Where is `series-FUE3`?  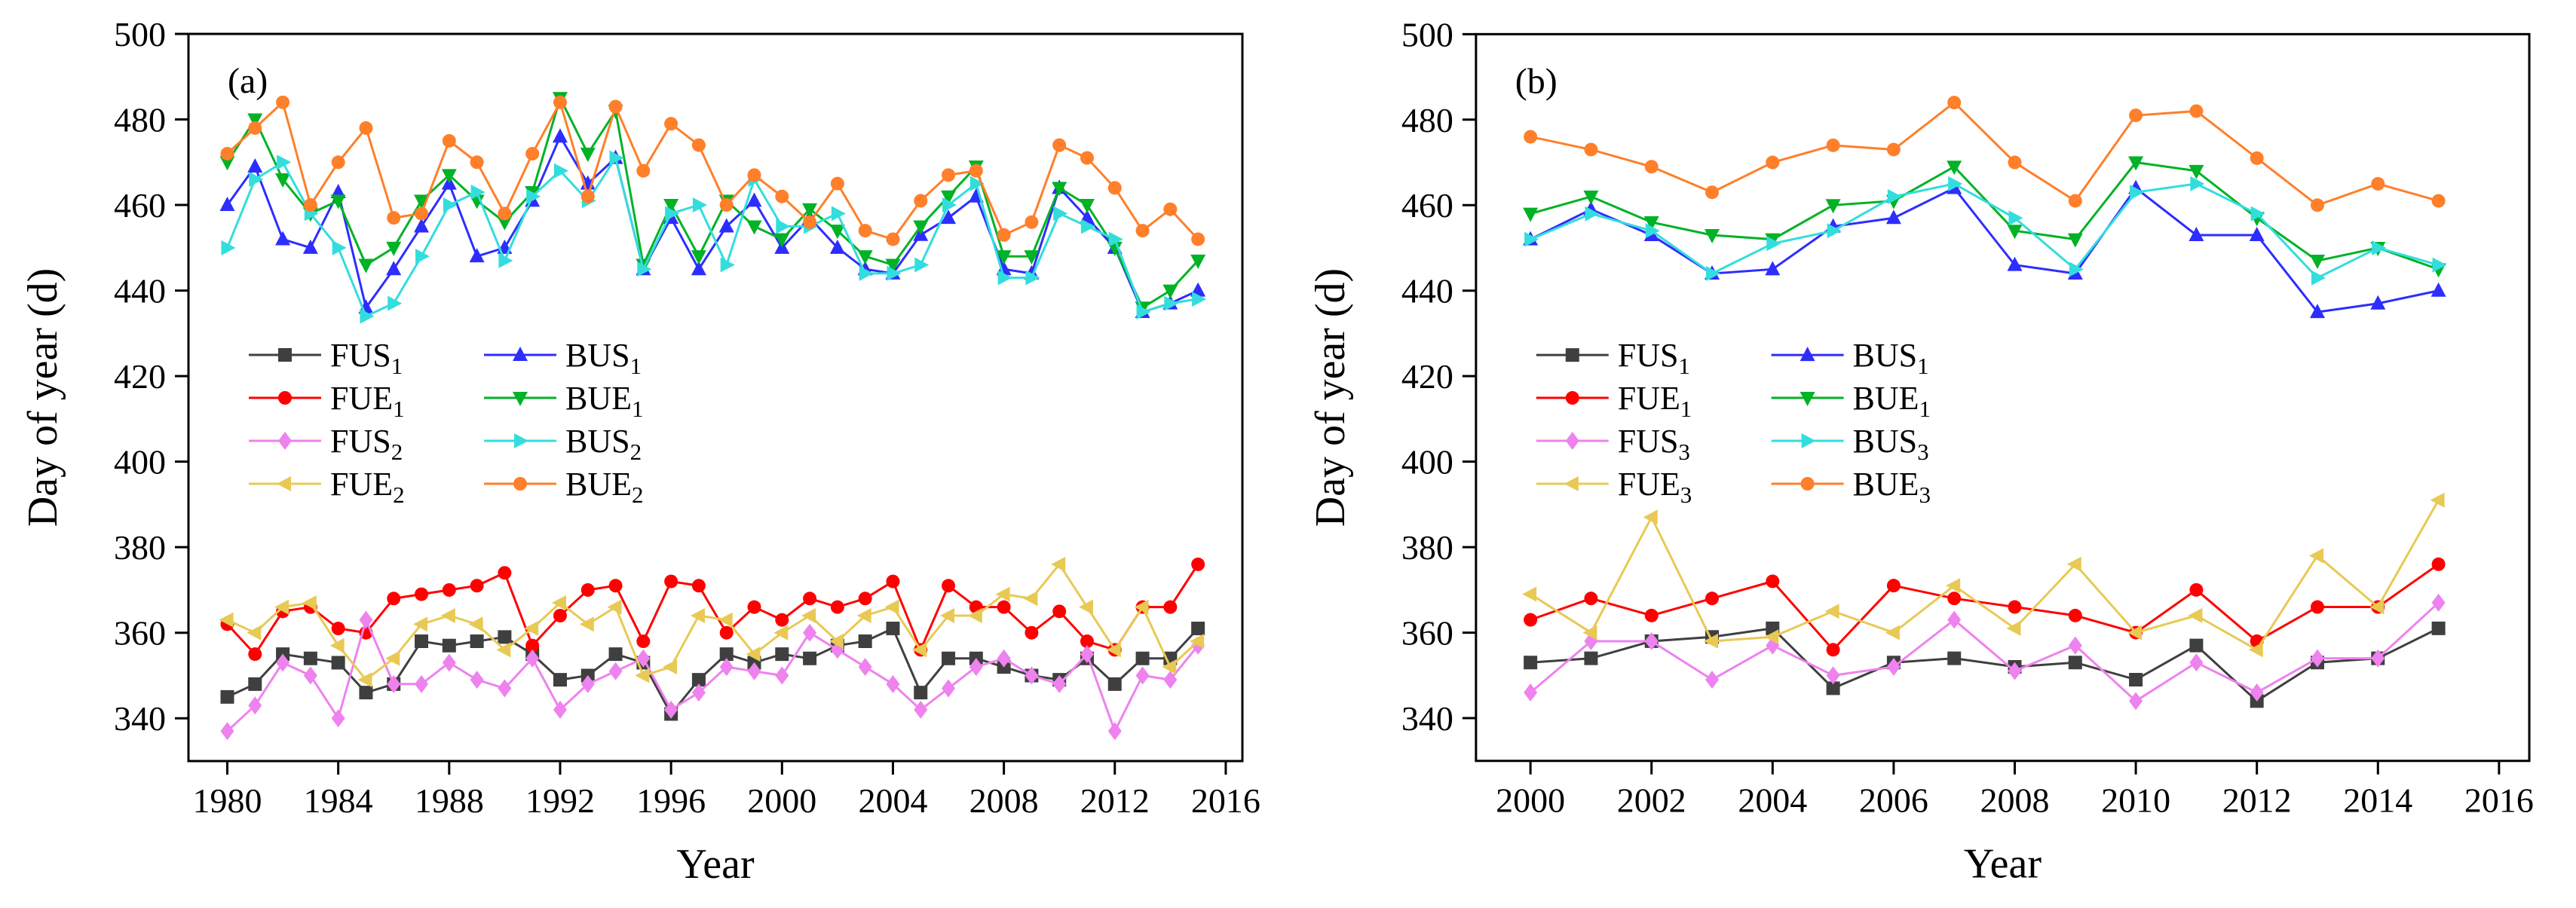 series-FUE3 is located at coordinates (1983, 575).